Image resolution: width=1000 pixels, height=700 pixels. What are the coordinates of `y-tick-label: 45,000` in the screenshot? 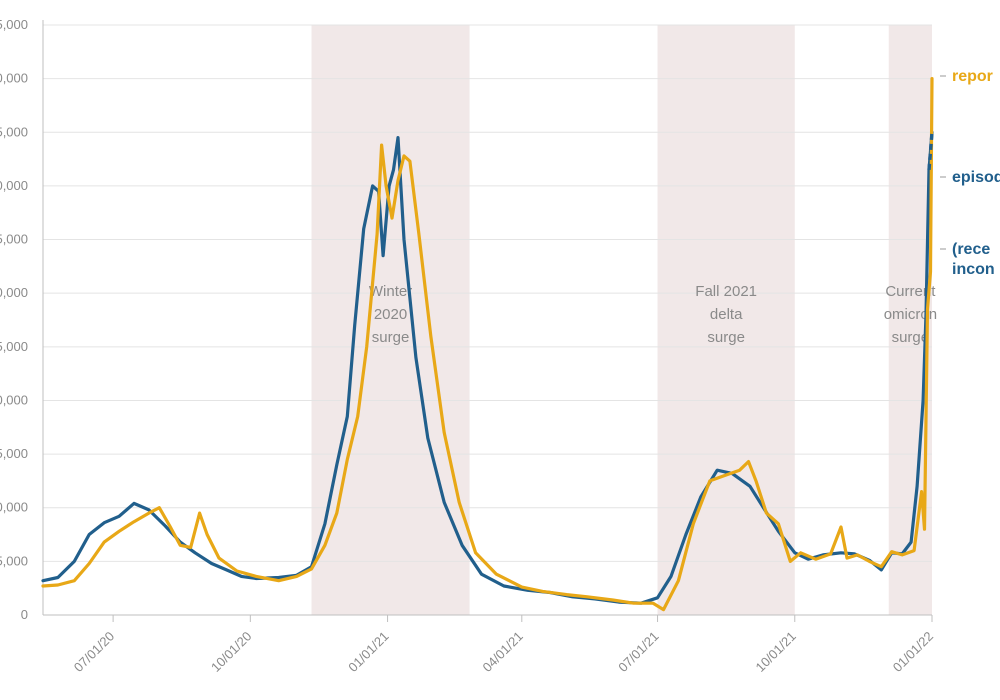 It's located at (14, 131).